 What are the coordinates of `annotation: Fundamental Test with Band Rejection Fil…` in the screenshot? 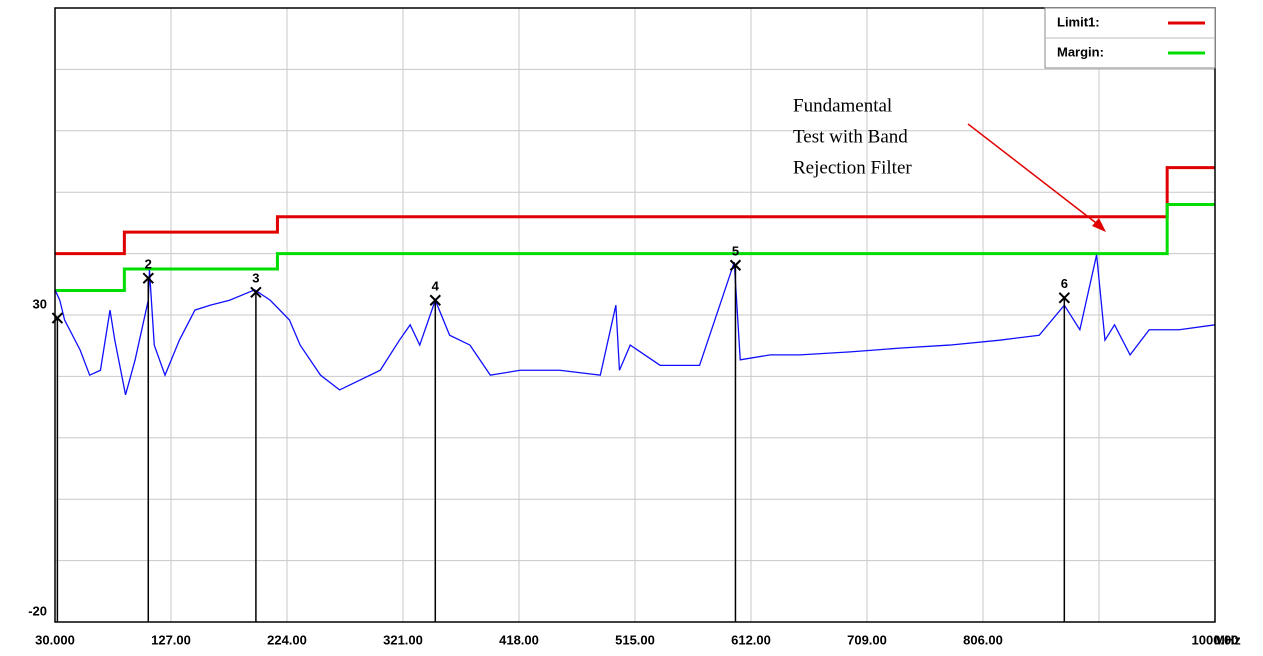 It's located at (949, 163).